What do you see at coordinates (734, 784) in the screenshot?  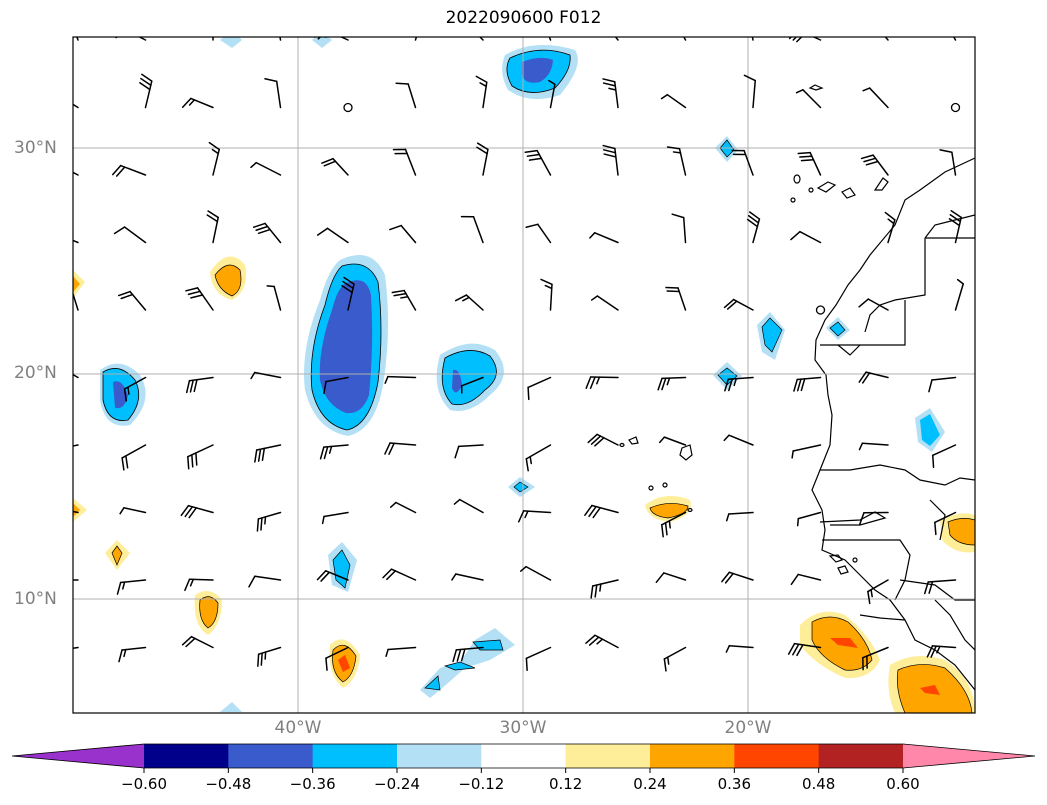 I see `colorbar-tick-label: 0.36` at bounding box center [734, 784].